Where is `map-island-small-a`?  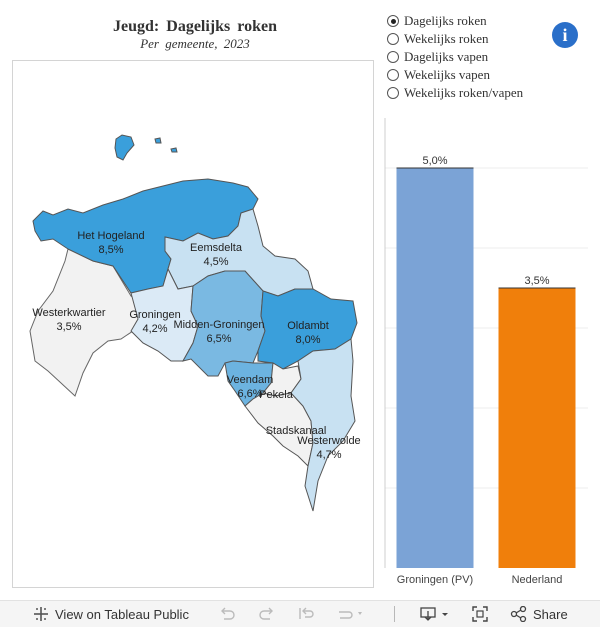 map-island-small-a is located at coordinates (158, 140).